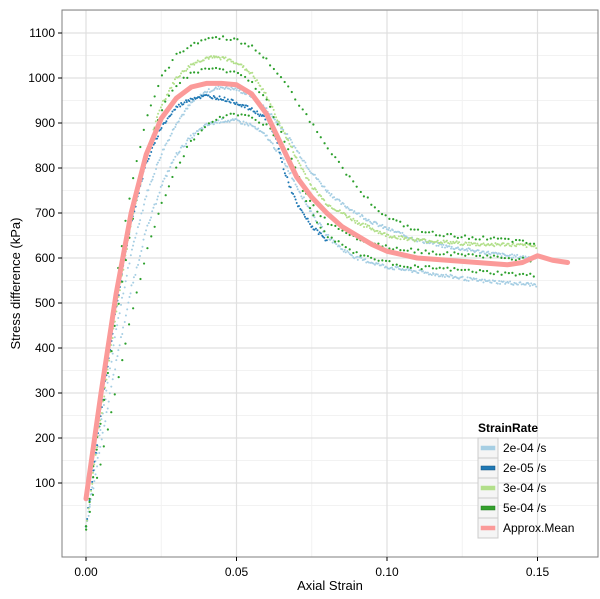  What do you see at coordinates (524, 448) in the screenshot?
I see `legend-label: 2e-04 /s` at bounding box center [524, 448].